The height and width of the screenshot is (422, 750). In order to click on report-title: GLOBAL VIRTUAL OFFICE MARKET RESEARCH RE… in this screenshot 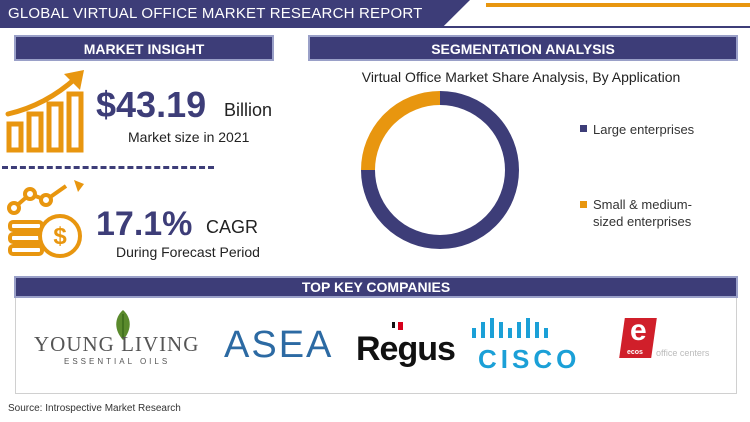, I will do `click(215, 13)`.